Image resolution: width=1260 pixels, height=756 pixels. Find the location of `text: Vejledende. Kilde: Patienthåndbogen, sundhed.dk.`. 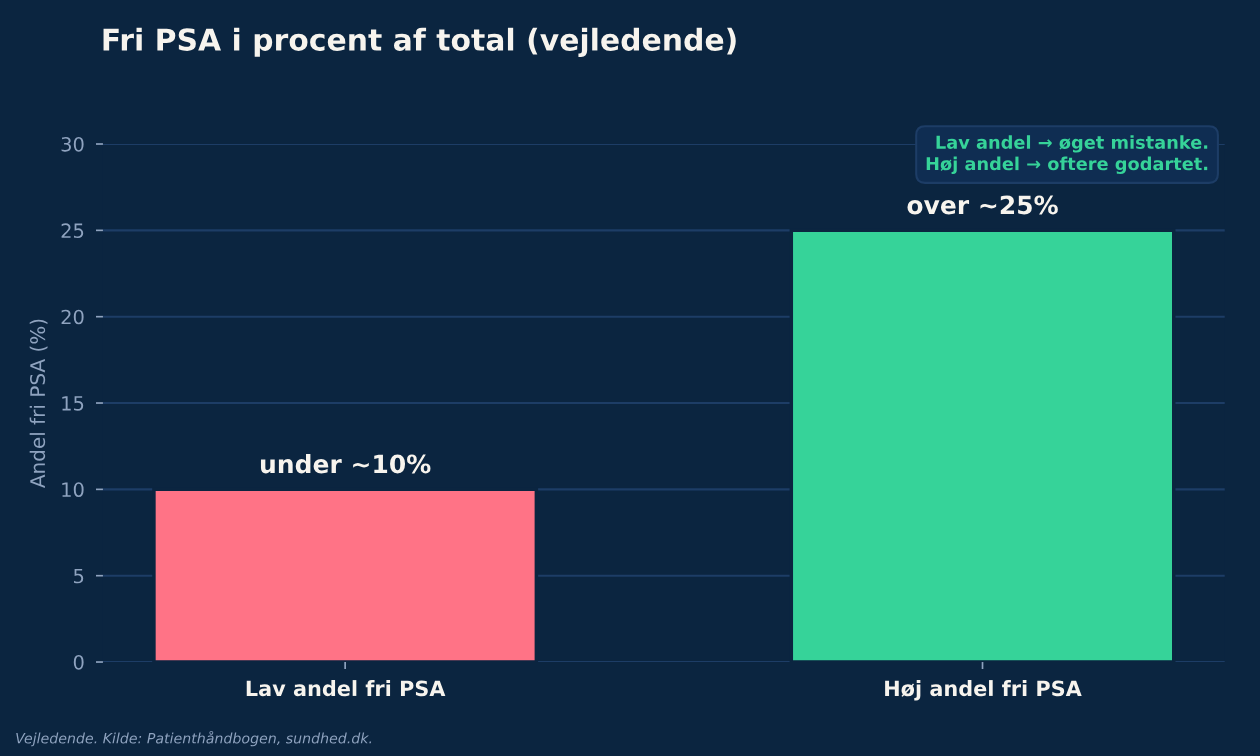

text: Vejledende. Kilde: Patienthåndbogen, sundhed.dk. is located at coordinates (194, 738).